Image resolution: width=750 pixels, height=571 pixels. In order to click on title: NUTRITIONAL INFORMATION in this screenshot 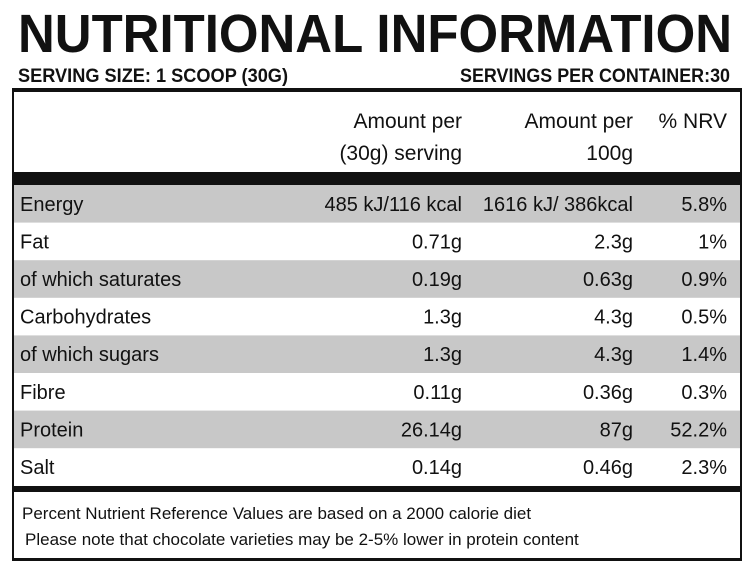, I will do `click(375, 34)`.